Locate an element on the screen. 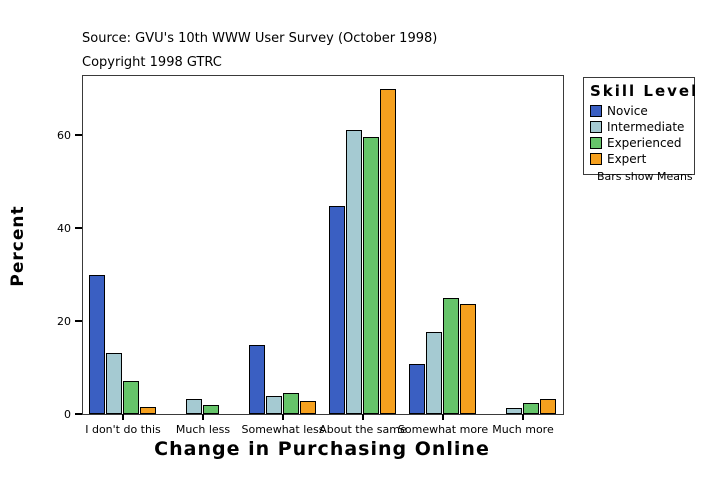 This screenshot has height=496, width=728. legend-swatch-expert is located at coordinates (596, 159).